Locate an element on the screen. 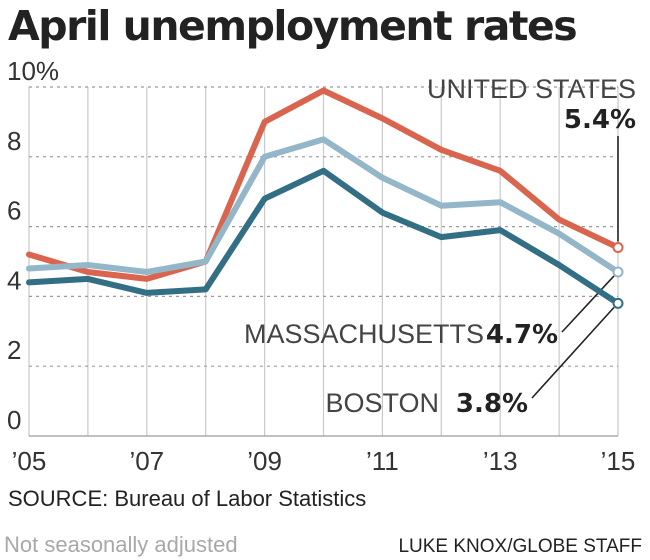 The image size is (650, 560). y-tick-label: 8 is located at coordinates (14, 141).